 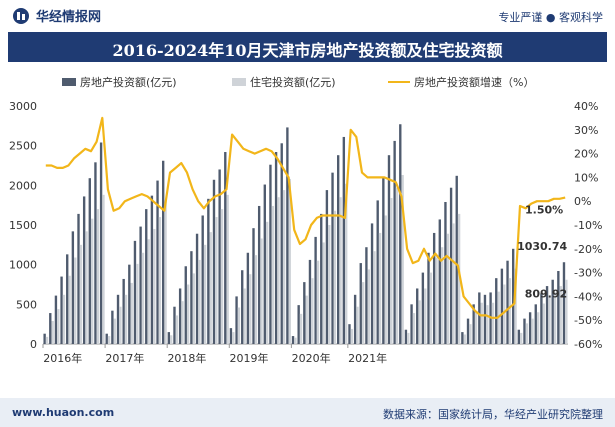 I want to click on y-left-tick-3: 1500, so click(x=23, y=225).